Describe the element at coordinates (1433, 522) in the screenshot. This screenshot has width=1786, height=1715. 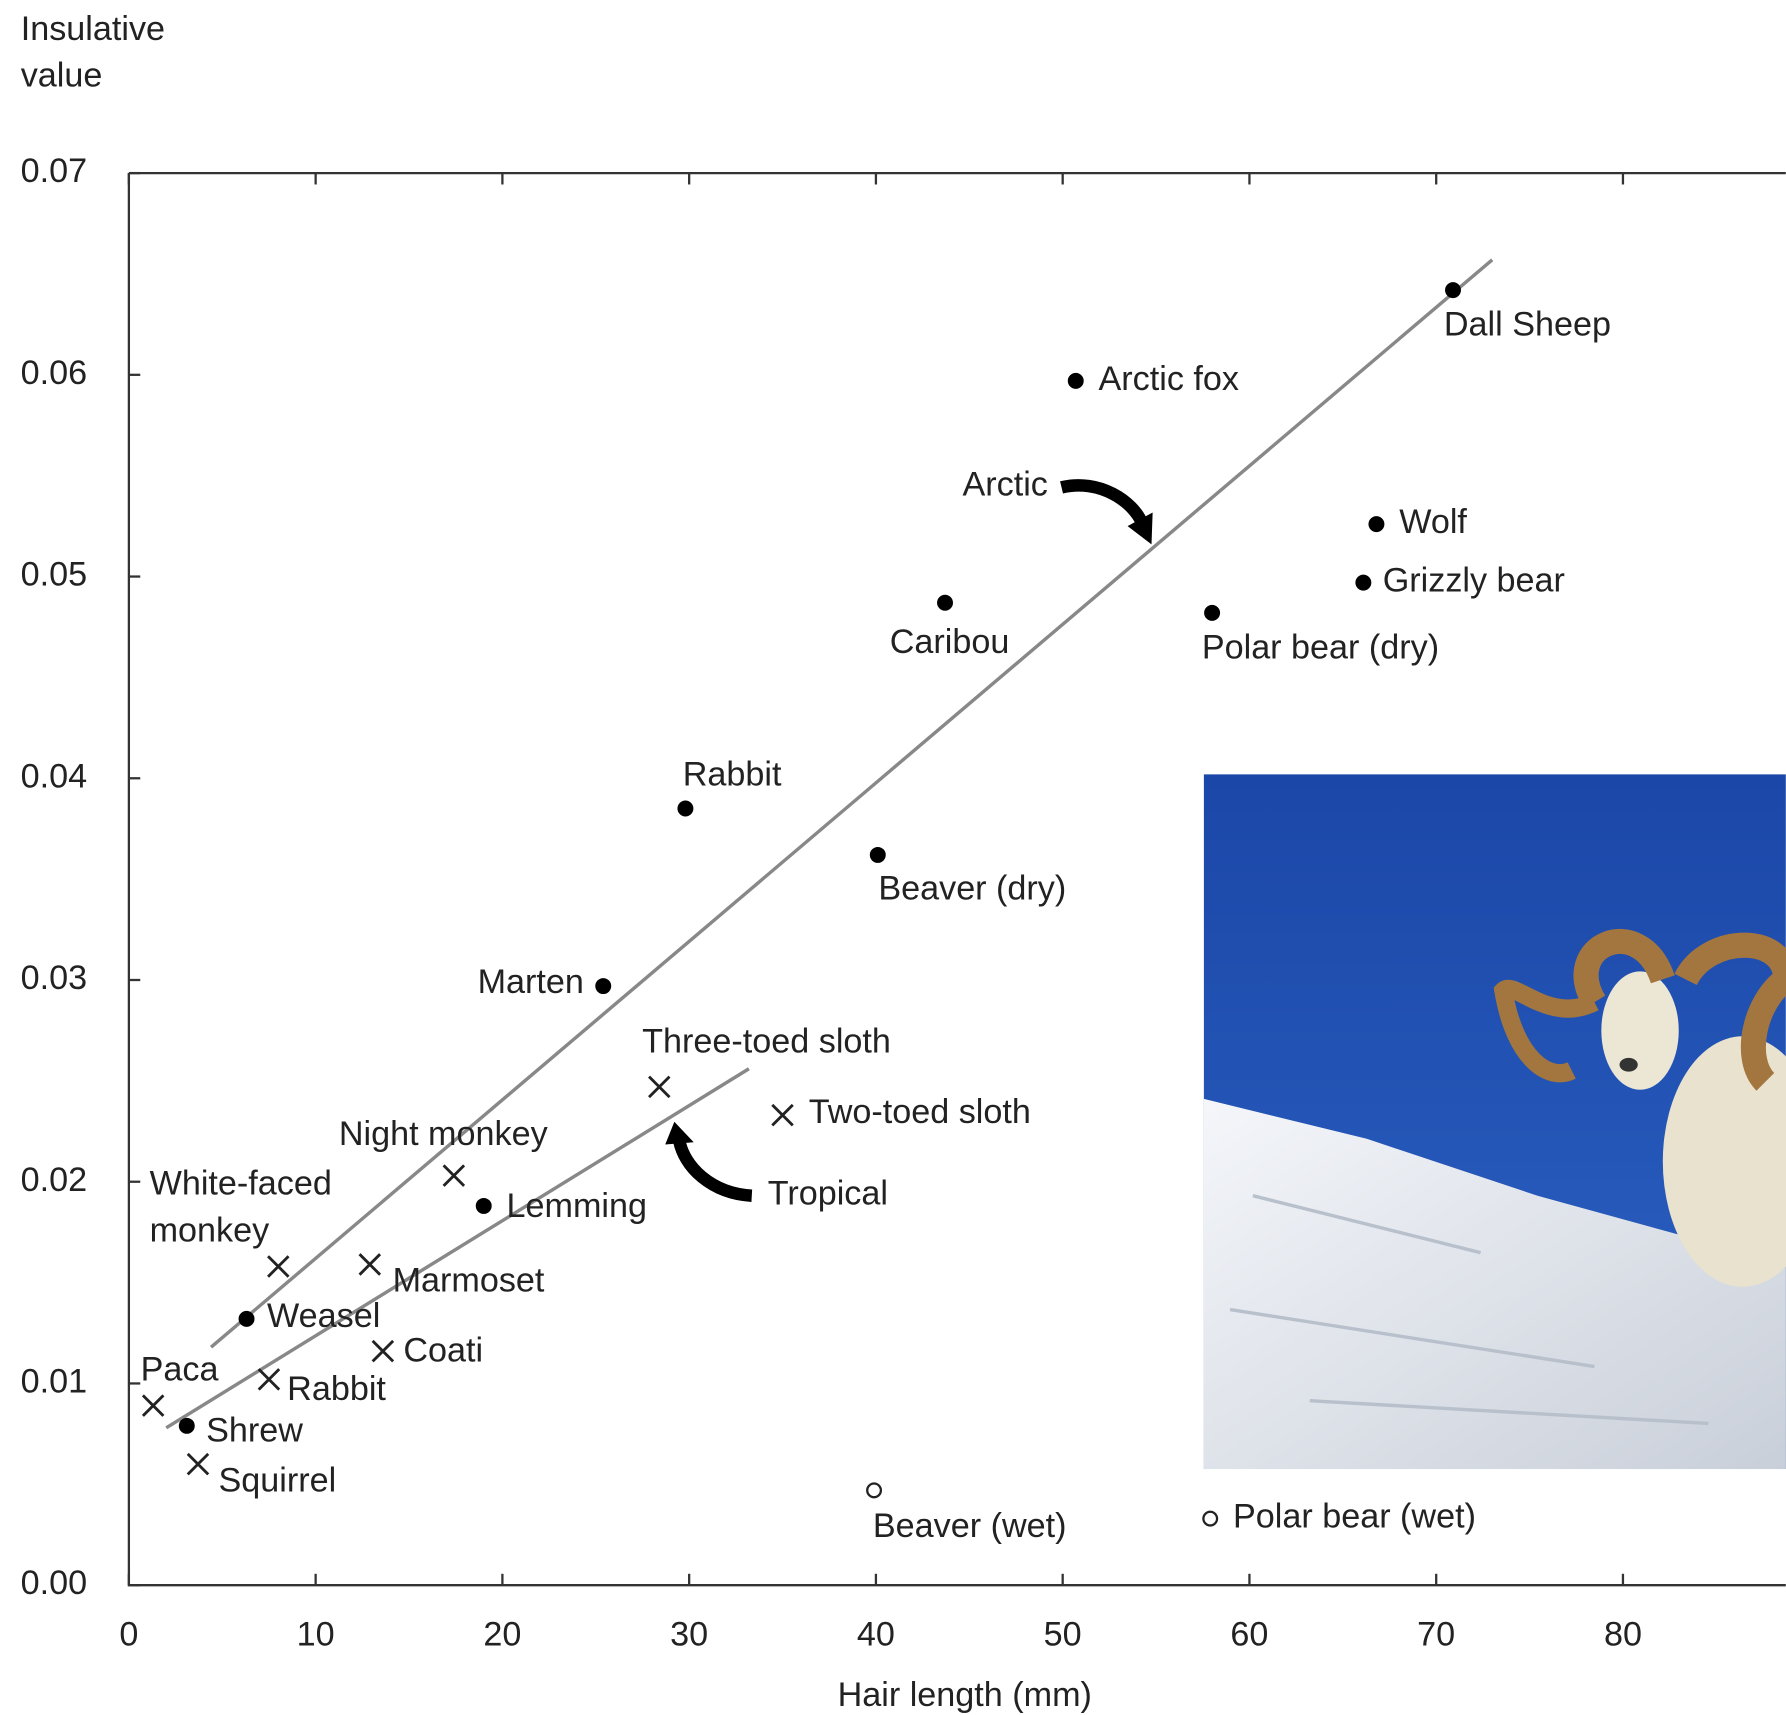
I see `point-label: Wolf` at that location.